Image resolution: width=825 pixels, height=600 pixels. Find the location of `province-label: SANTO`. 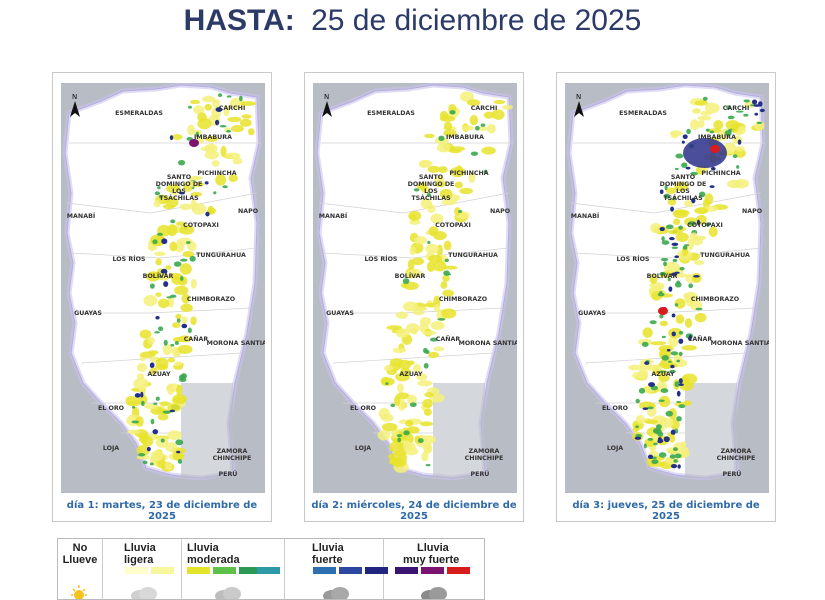

province-label: SANTO is located at coordinates (431, 177).